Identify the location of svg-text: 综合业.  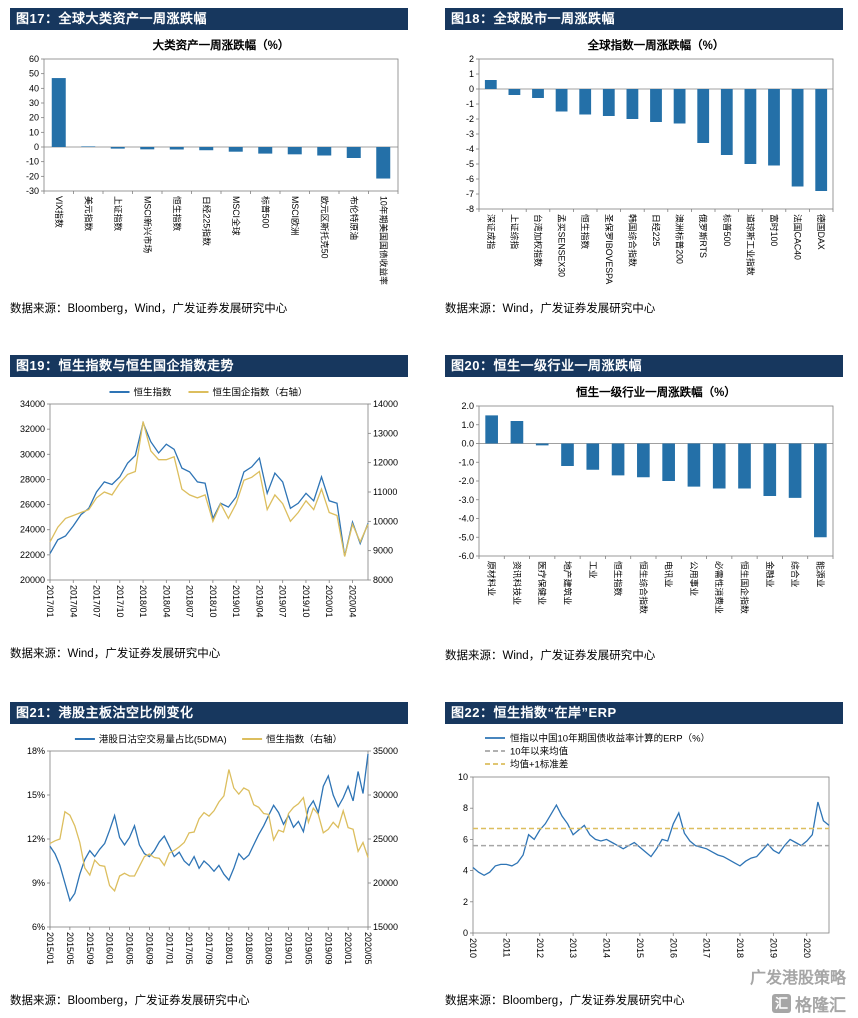
(795, 574).